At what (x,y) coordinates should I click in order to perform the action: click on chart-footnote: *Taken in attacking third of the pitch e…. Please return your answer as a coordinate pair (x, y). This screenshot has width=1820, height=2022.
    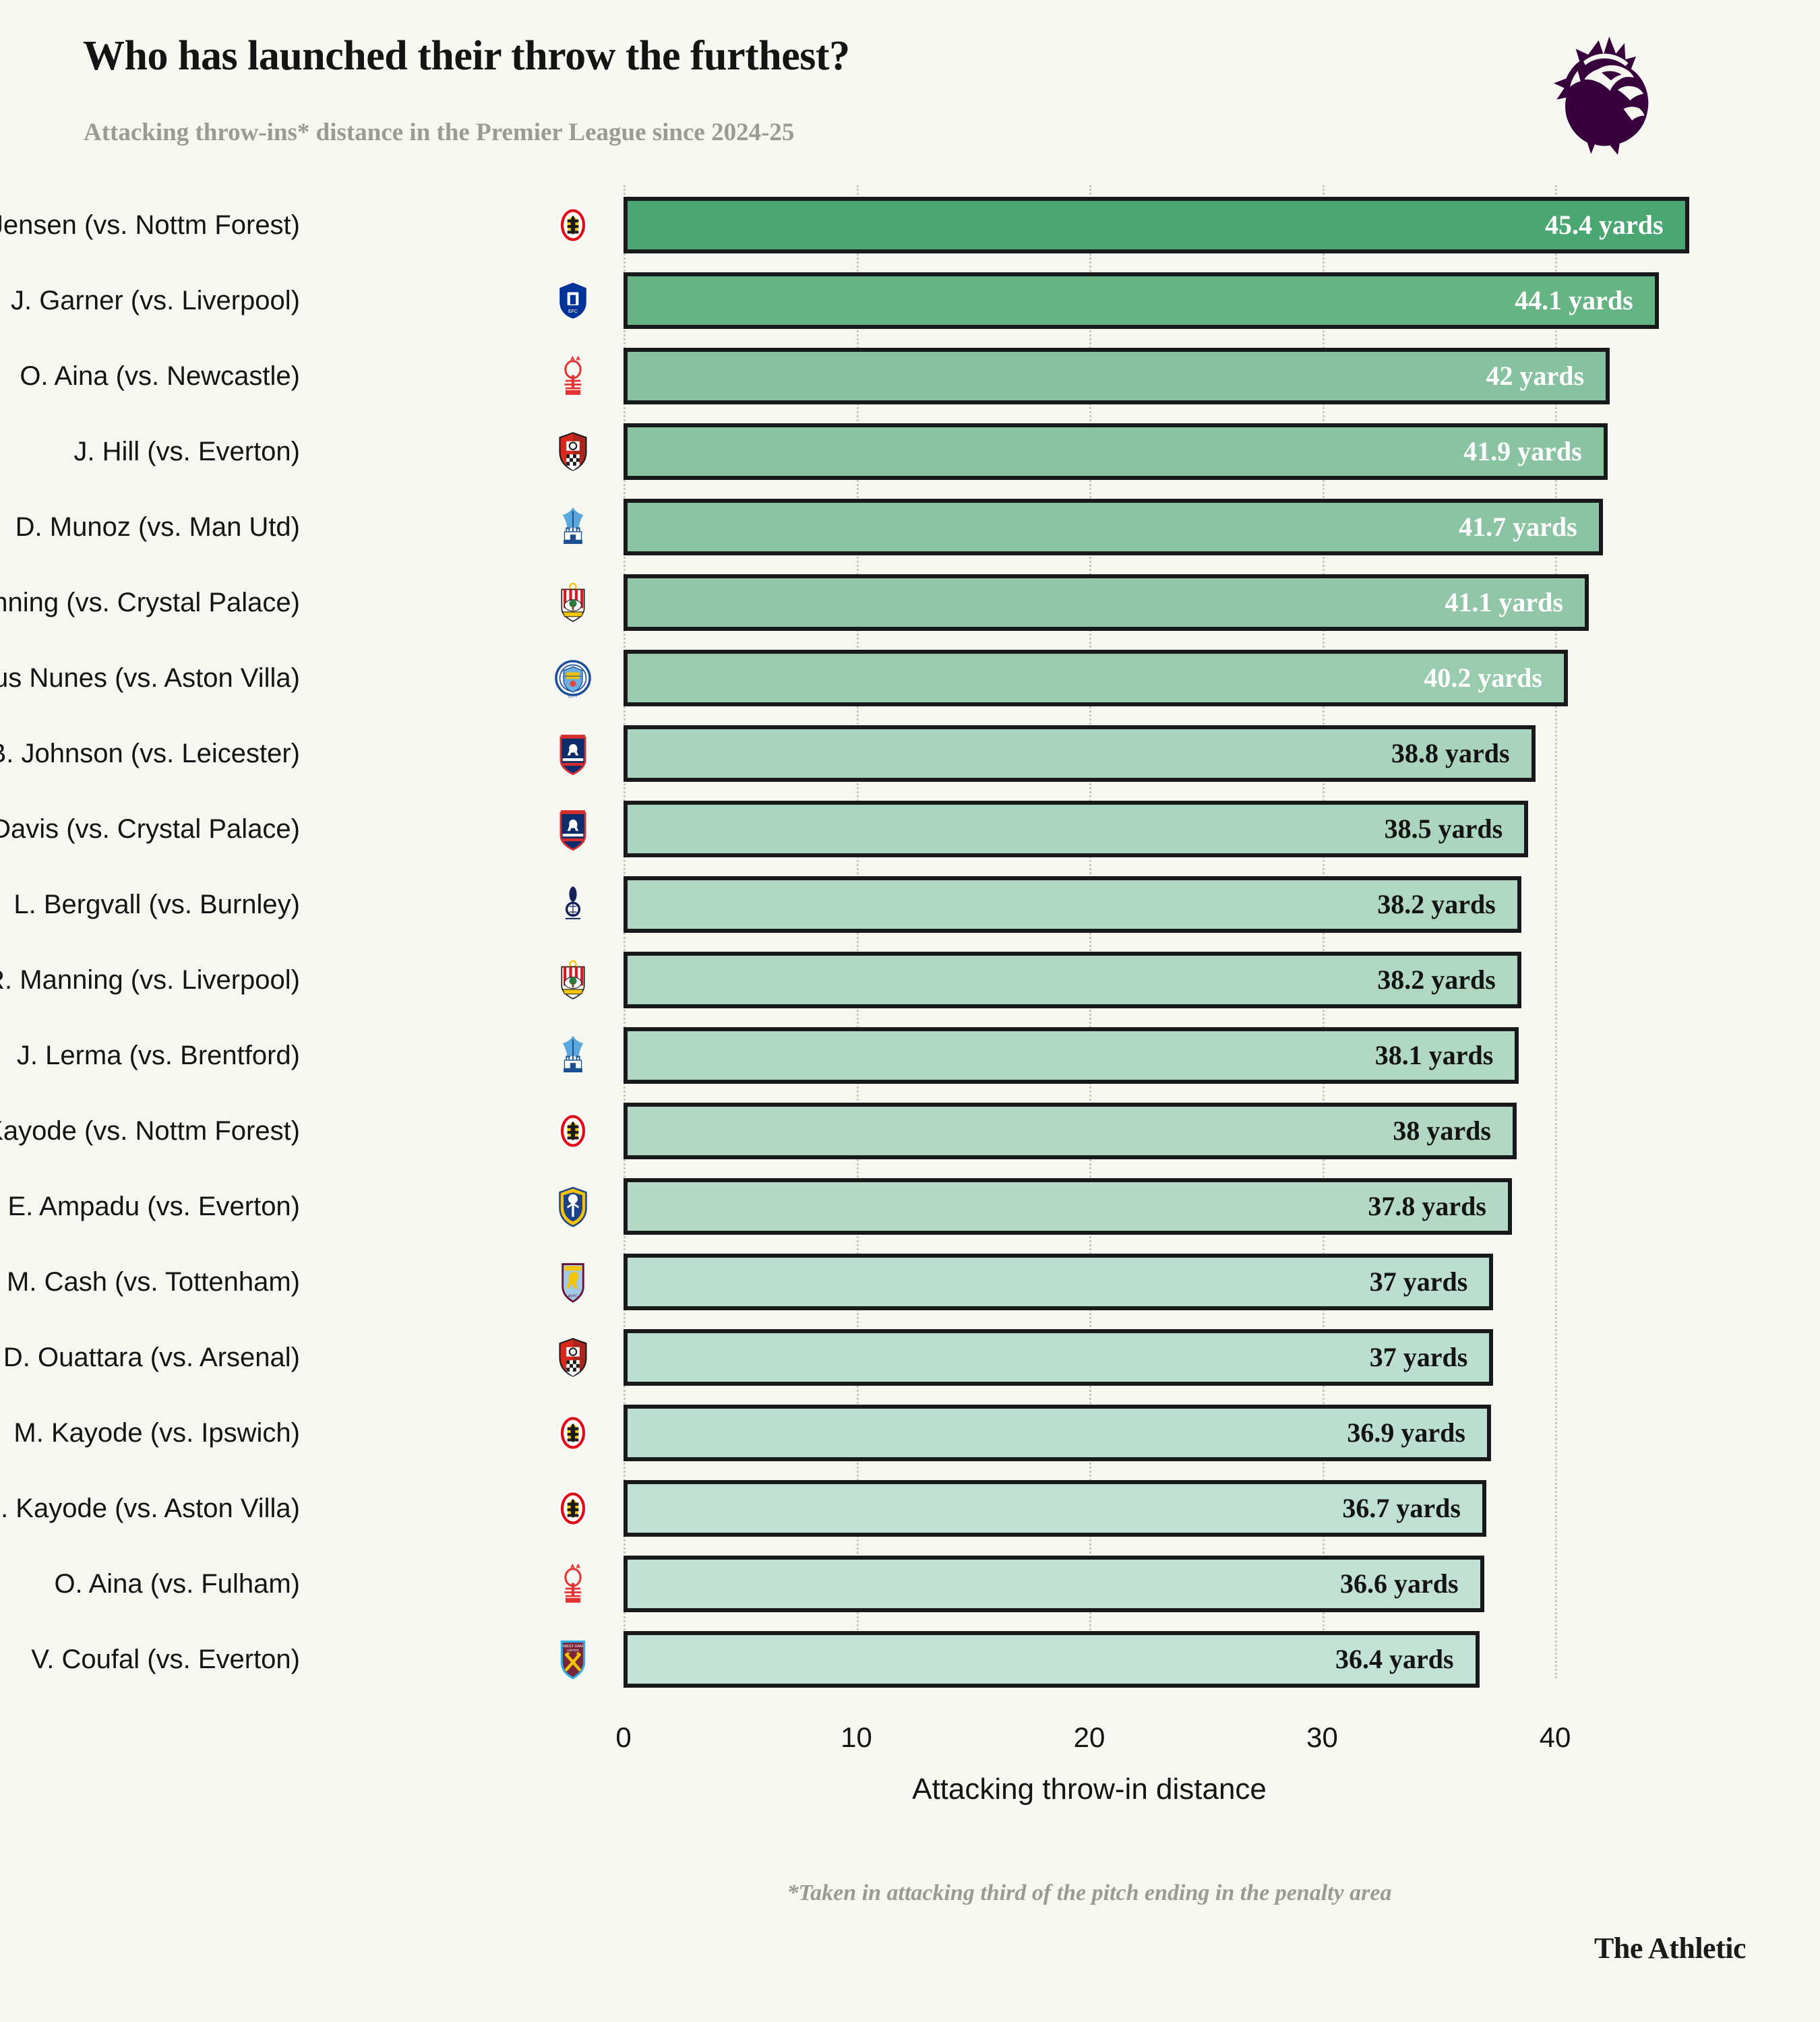
    Looking at the image, I should click on (910, 1893).